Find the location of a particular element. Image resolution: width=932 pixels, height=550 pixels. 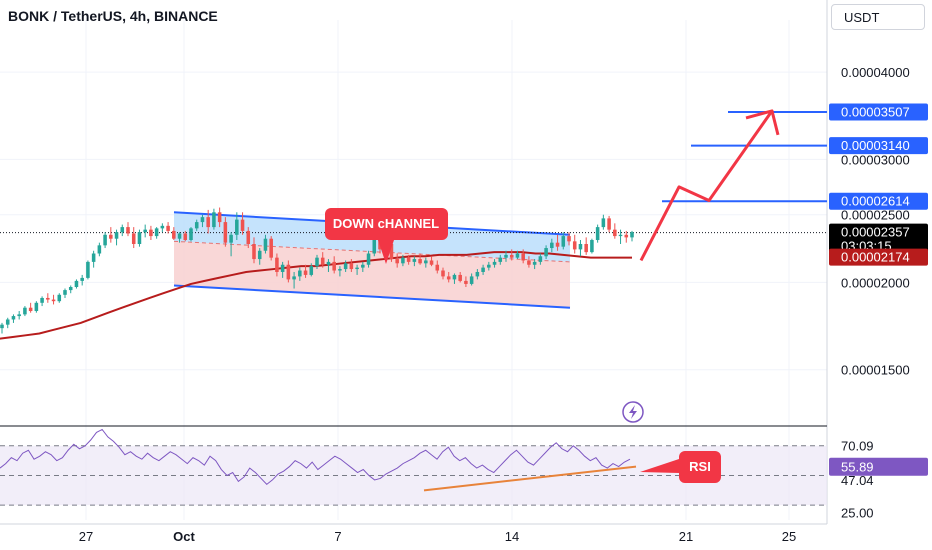

callout-box is located at coordinates (386, 224).